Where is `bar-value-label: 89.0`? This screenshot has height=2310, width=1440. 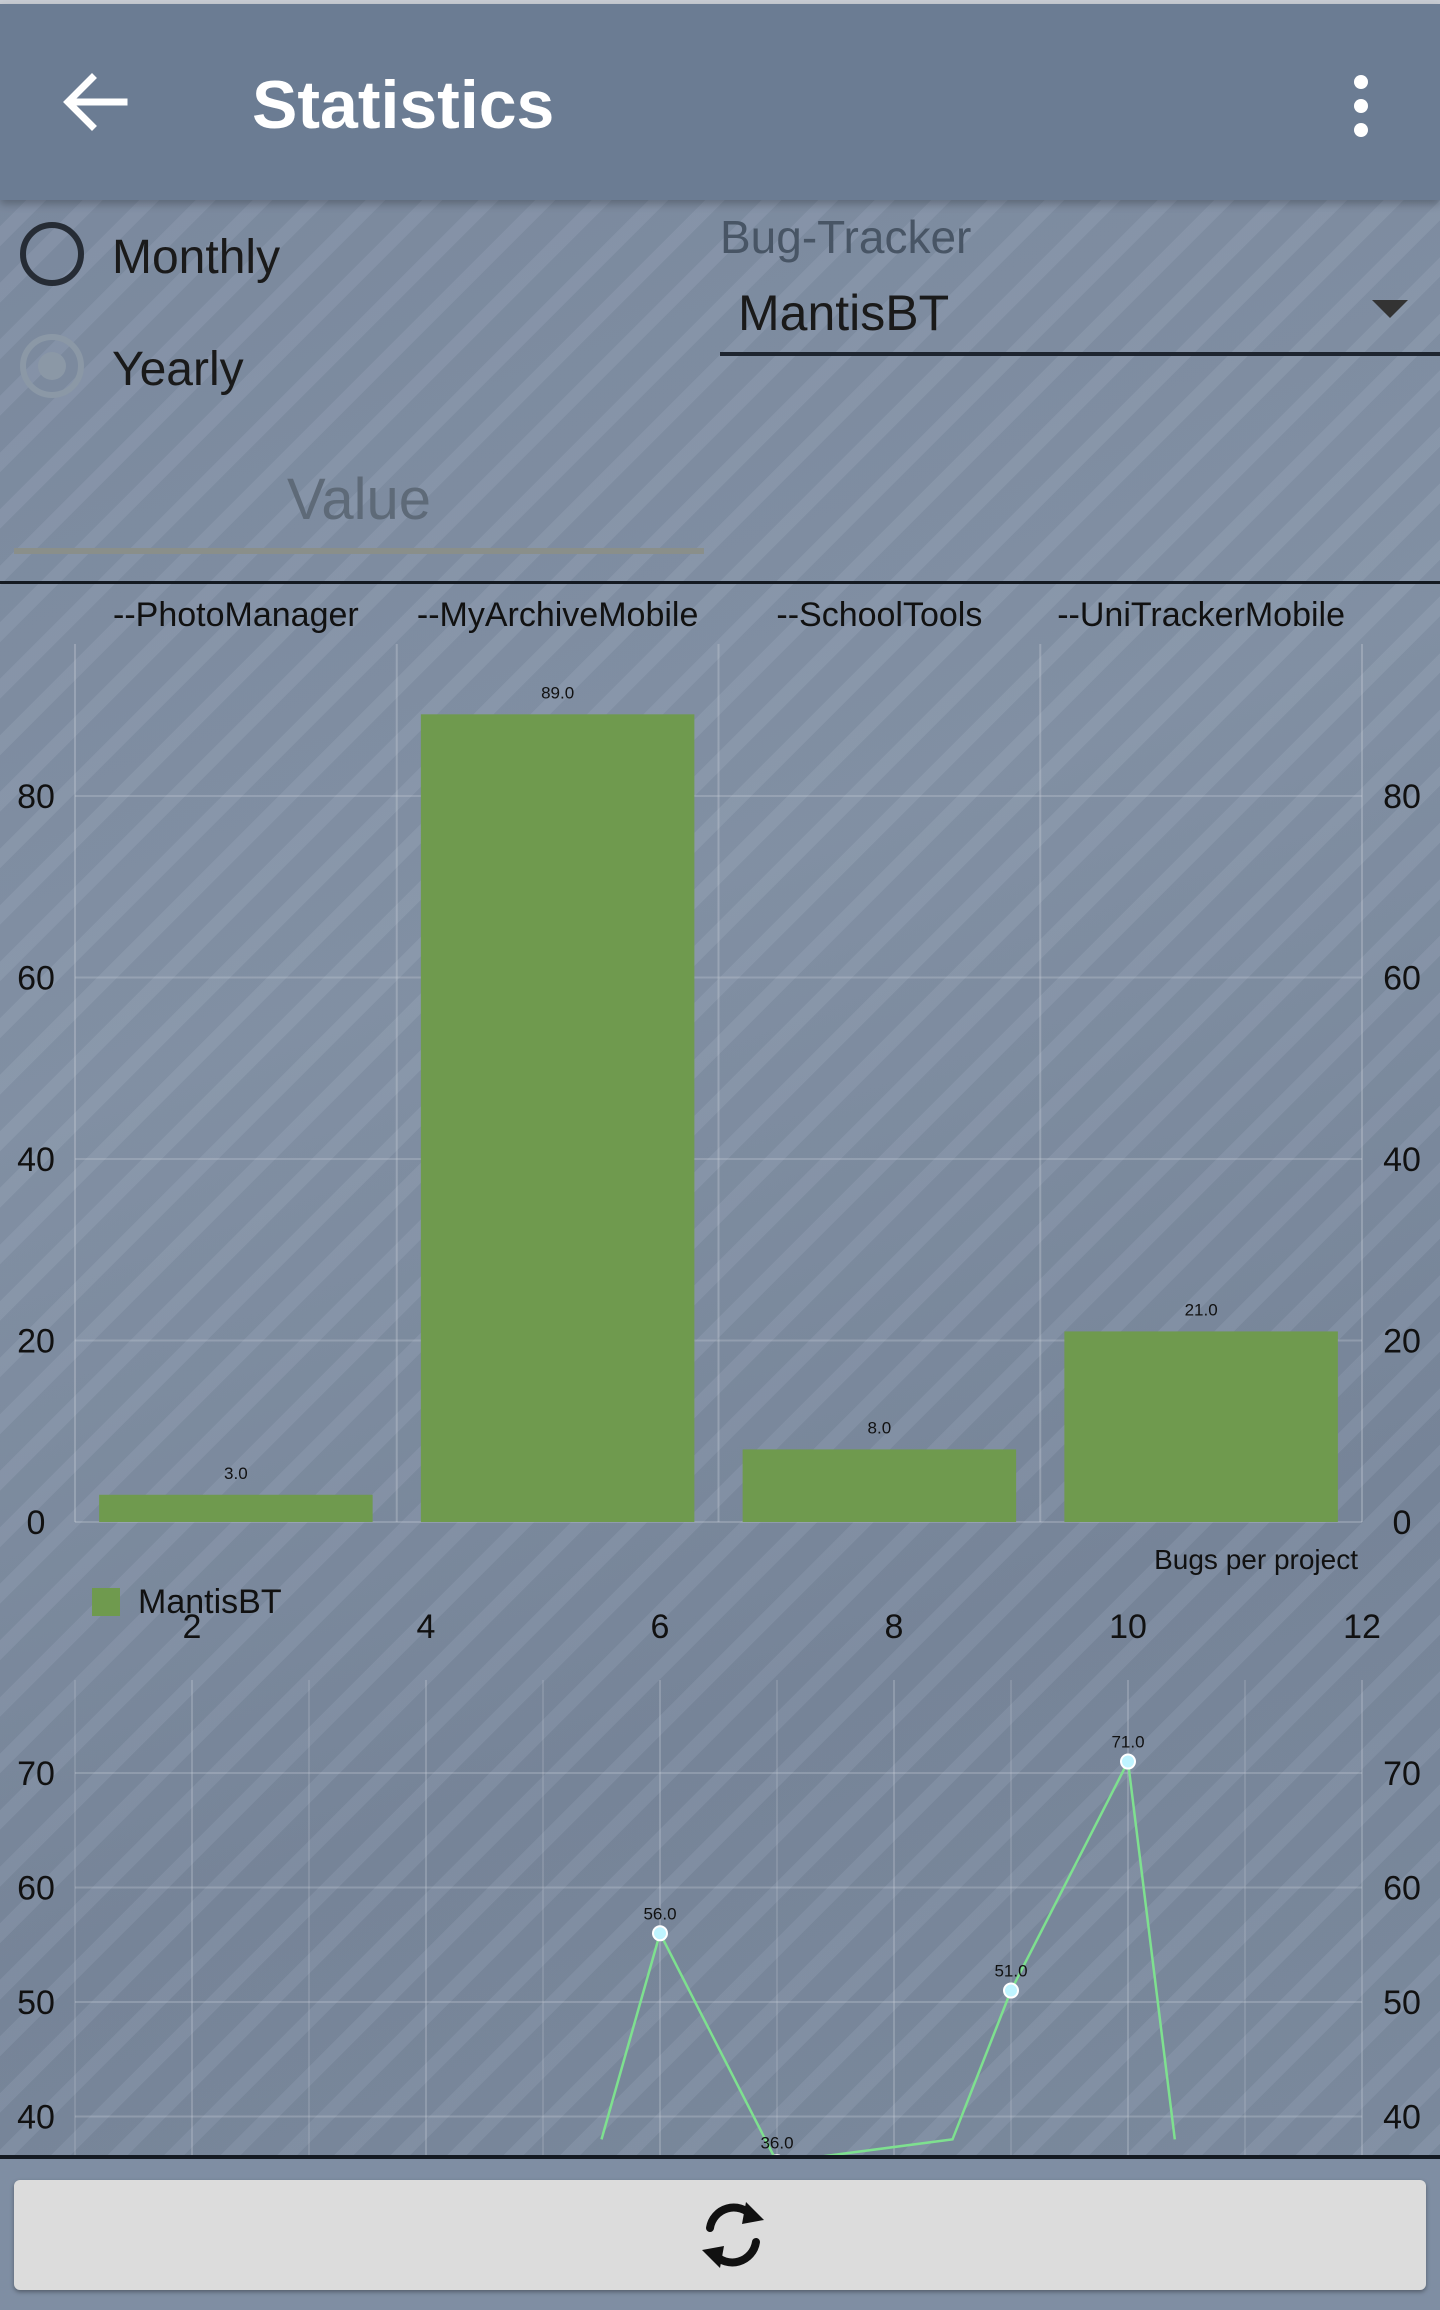 bar-value-label: 89.0 is located at coordinates (557, 692).